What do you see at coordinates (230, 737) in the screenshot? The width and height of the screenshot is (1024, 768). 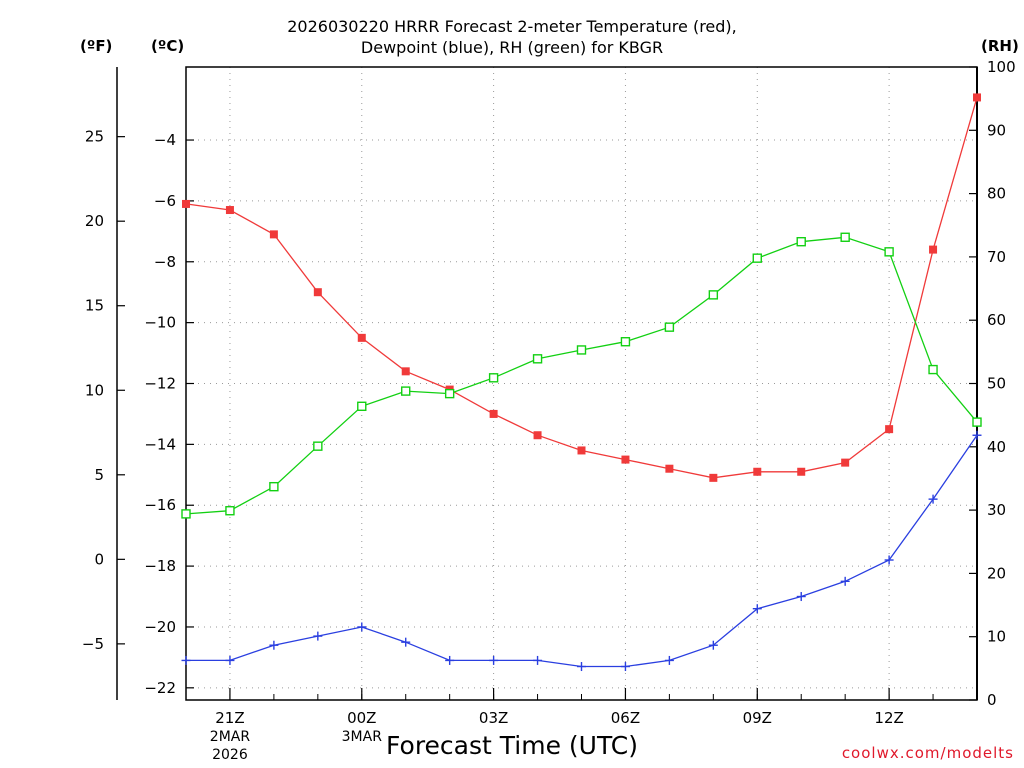 I see `x-tick-sublabel: 2MAR` at bounding box center [230, 737].